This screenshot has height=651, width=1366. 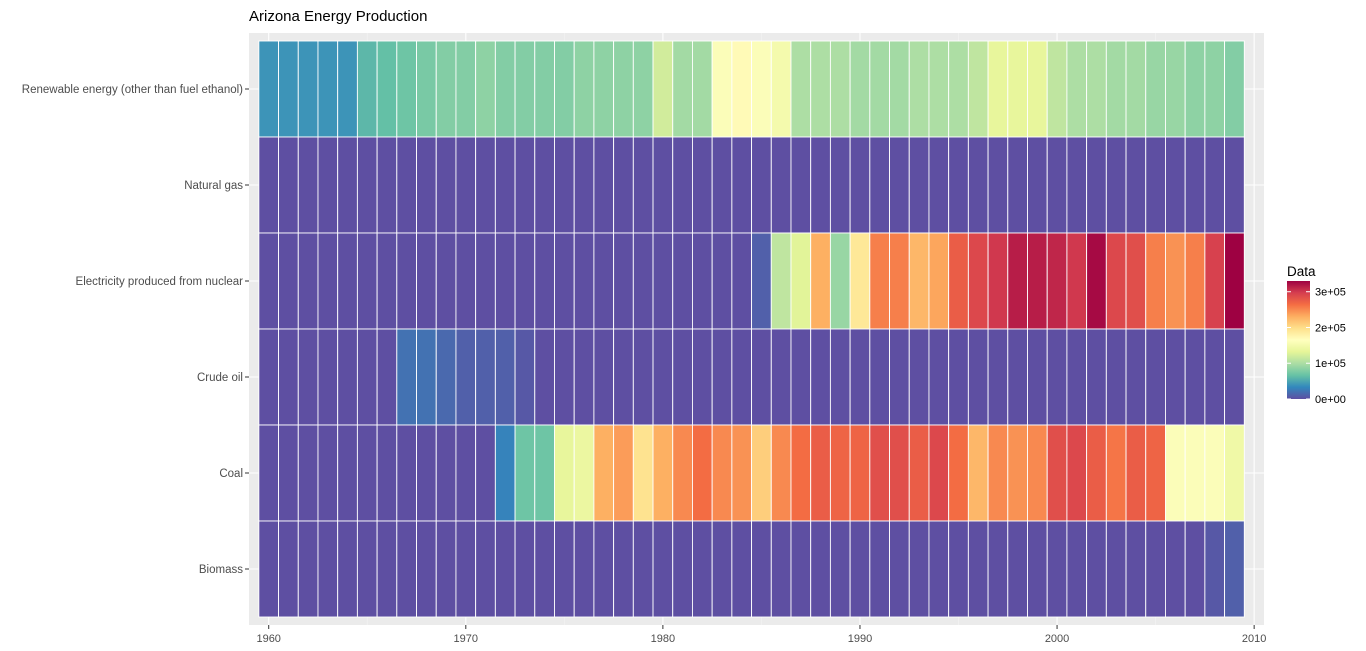 What do you see at coordinates (761, 635) in the screenshot?
I see `x-axis: 1960 1970 1980 1990 2000 2010` at bounding box center [761, 635].